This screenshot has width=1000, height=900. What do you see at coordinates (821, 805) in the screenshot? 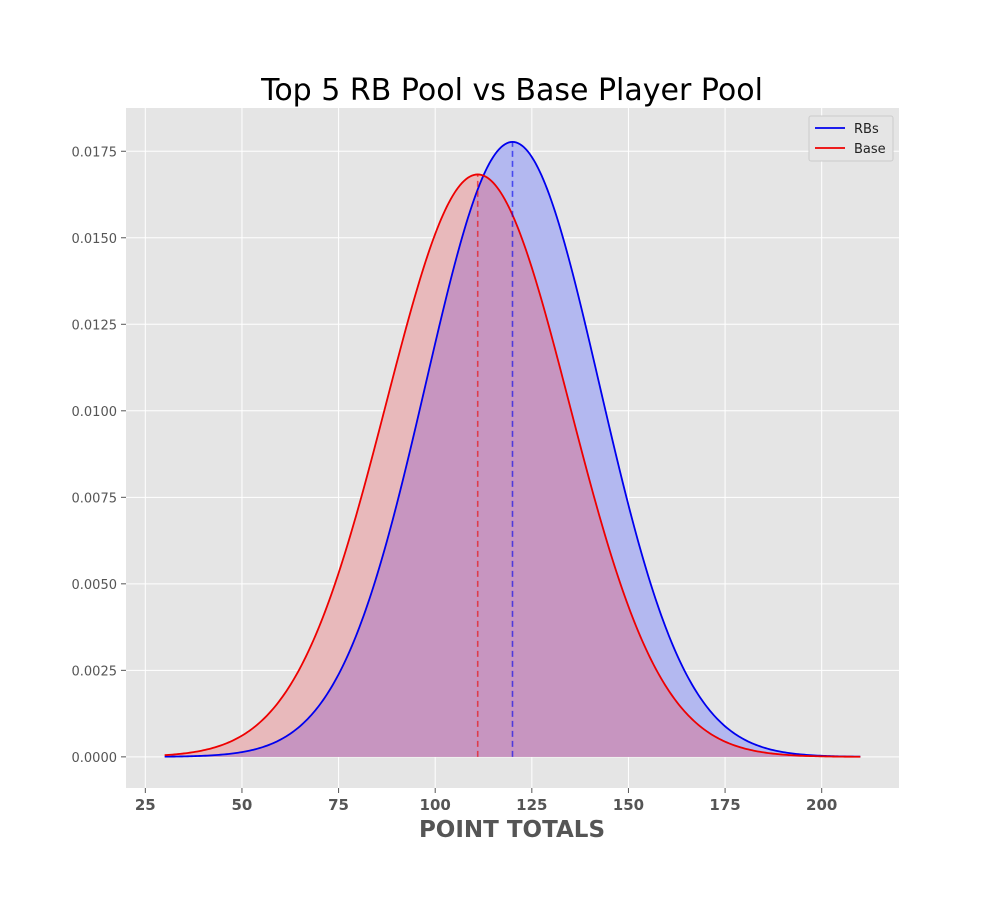
I see `x-tick-label: 200` at bounding box center [821, 805].